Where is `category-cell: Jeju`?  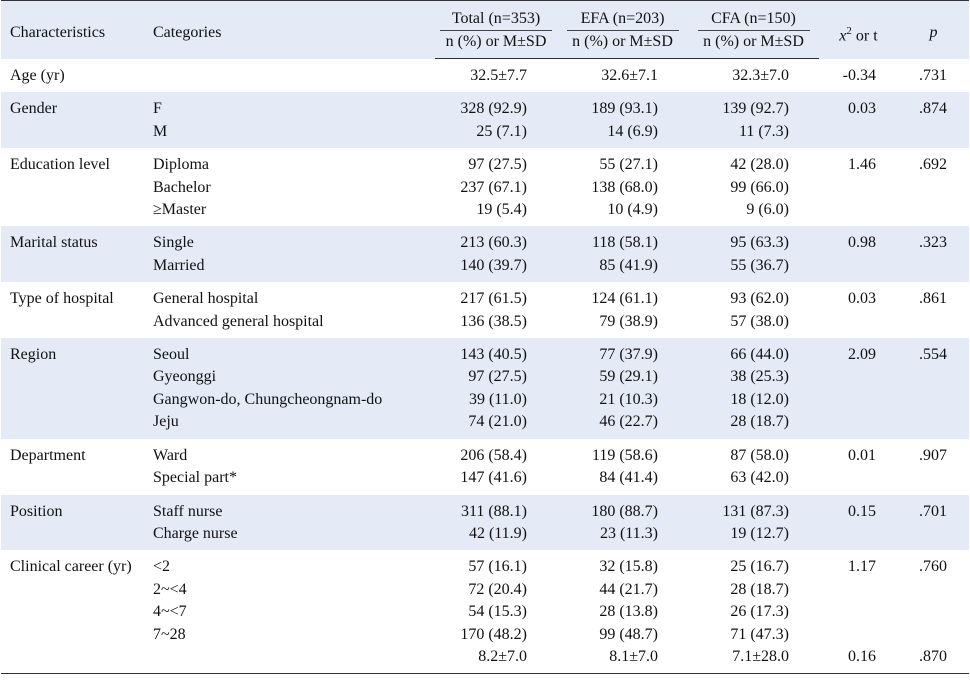
category-cell: Jeju is located at coordinates (291, 425).